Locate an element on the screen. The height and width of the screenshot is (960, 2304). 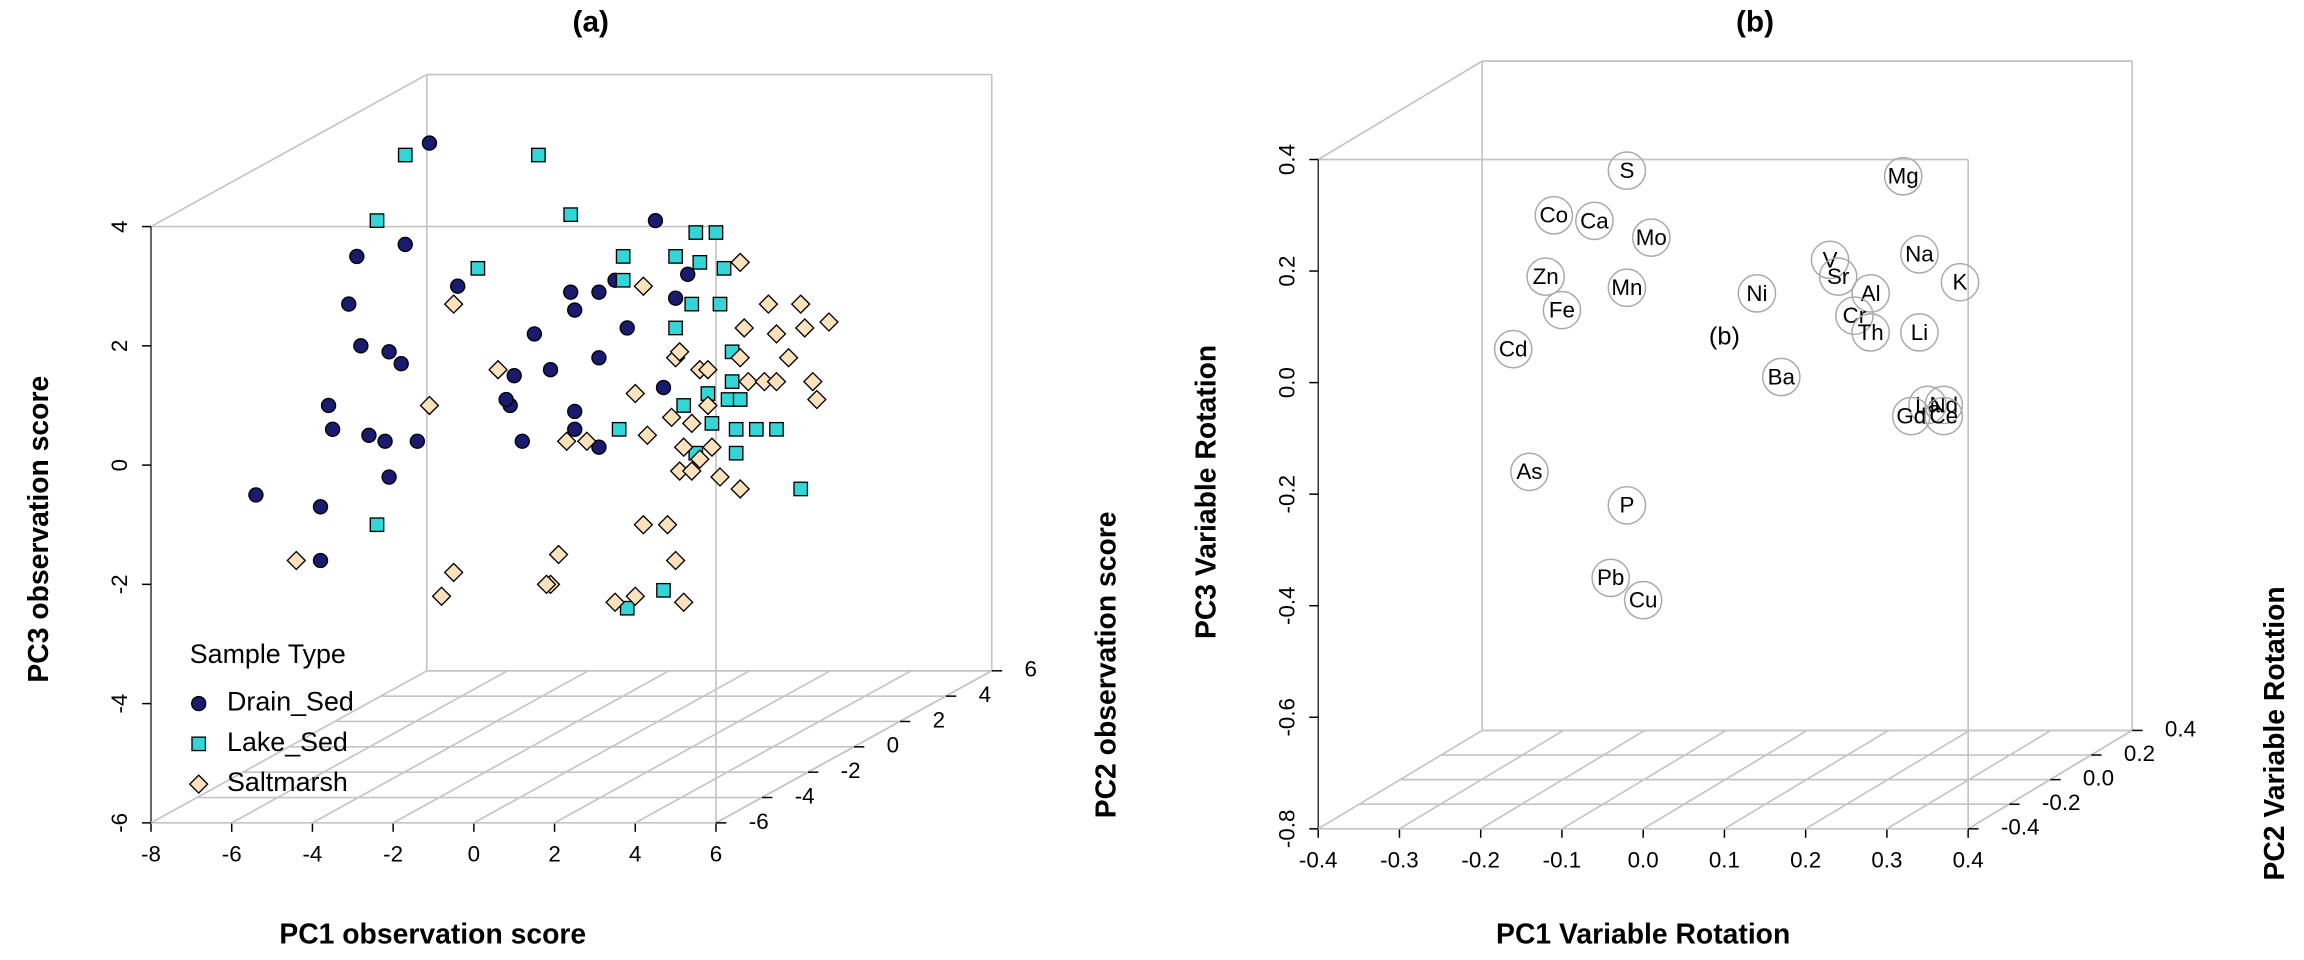
y-tick-label: 0.4 is located at coordinates (2180, 728).